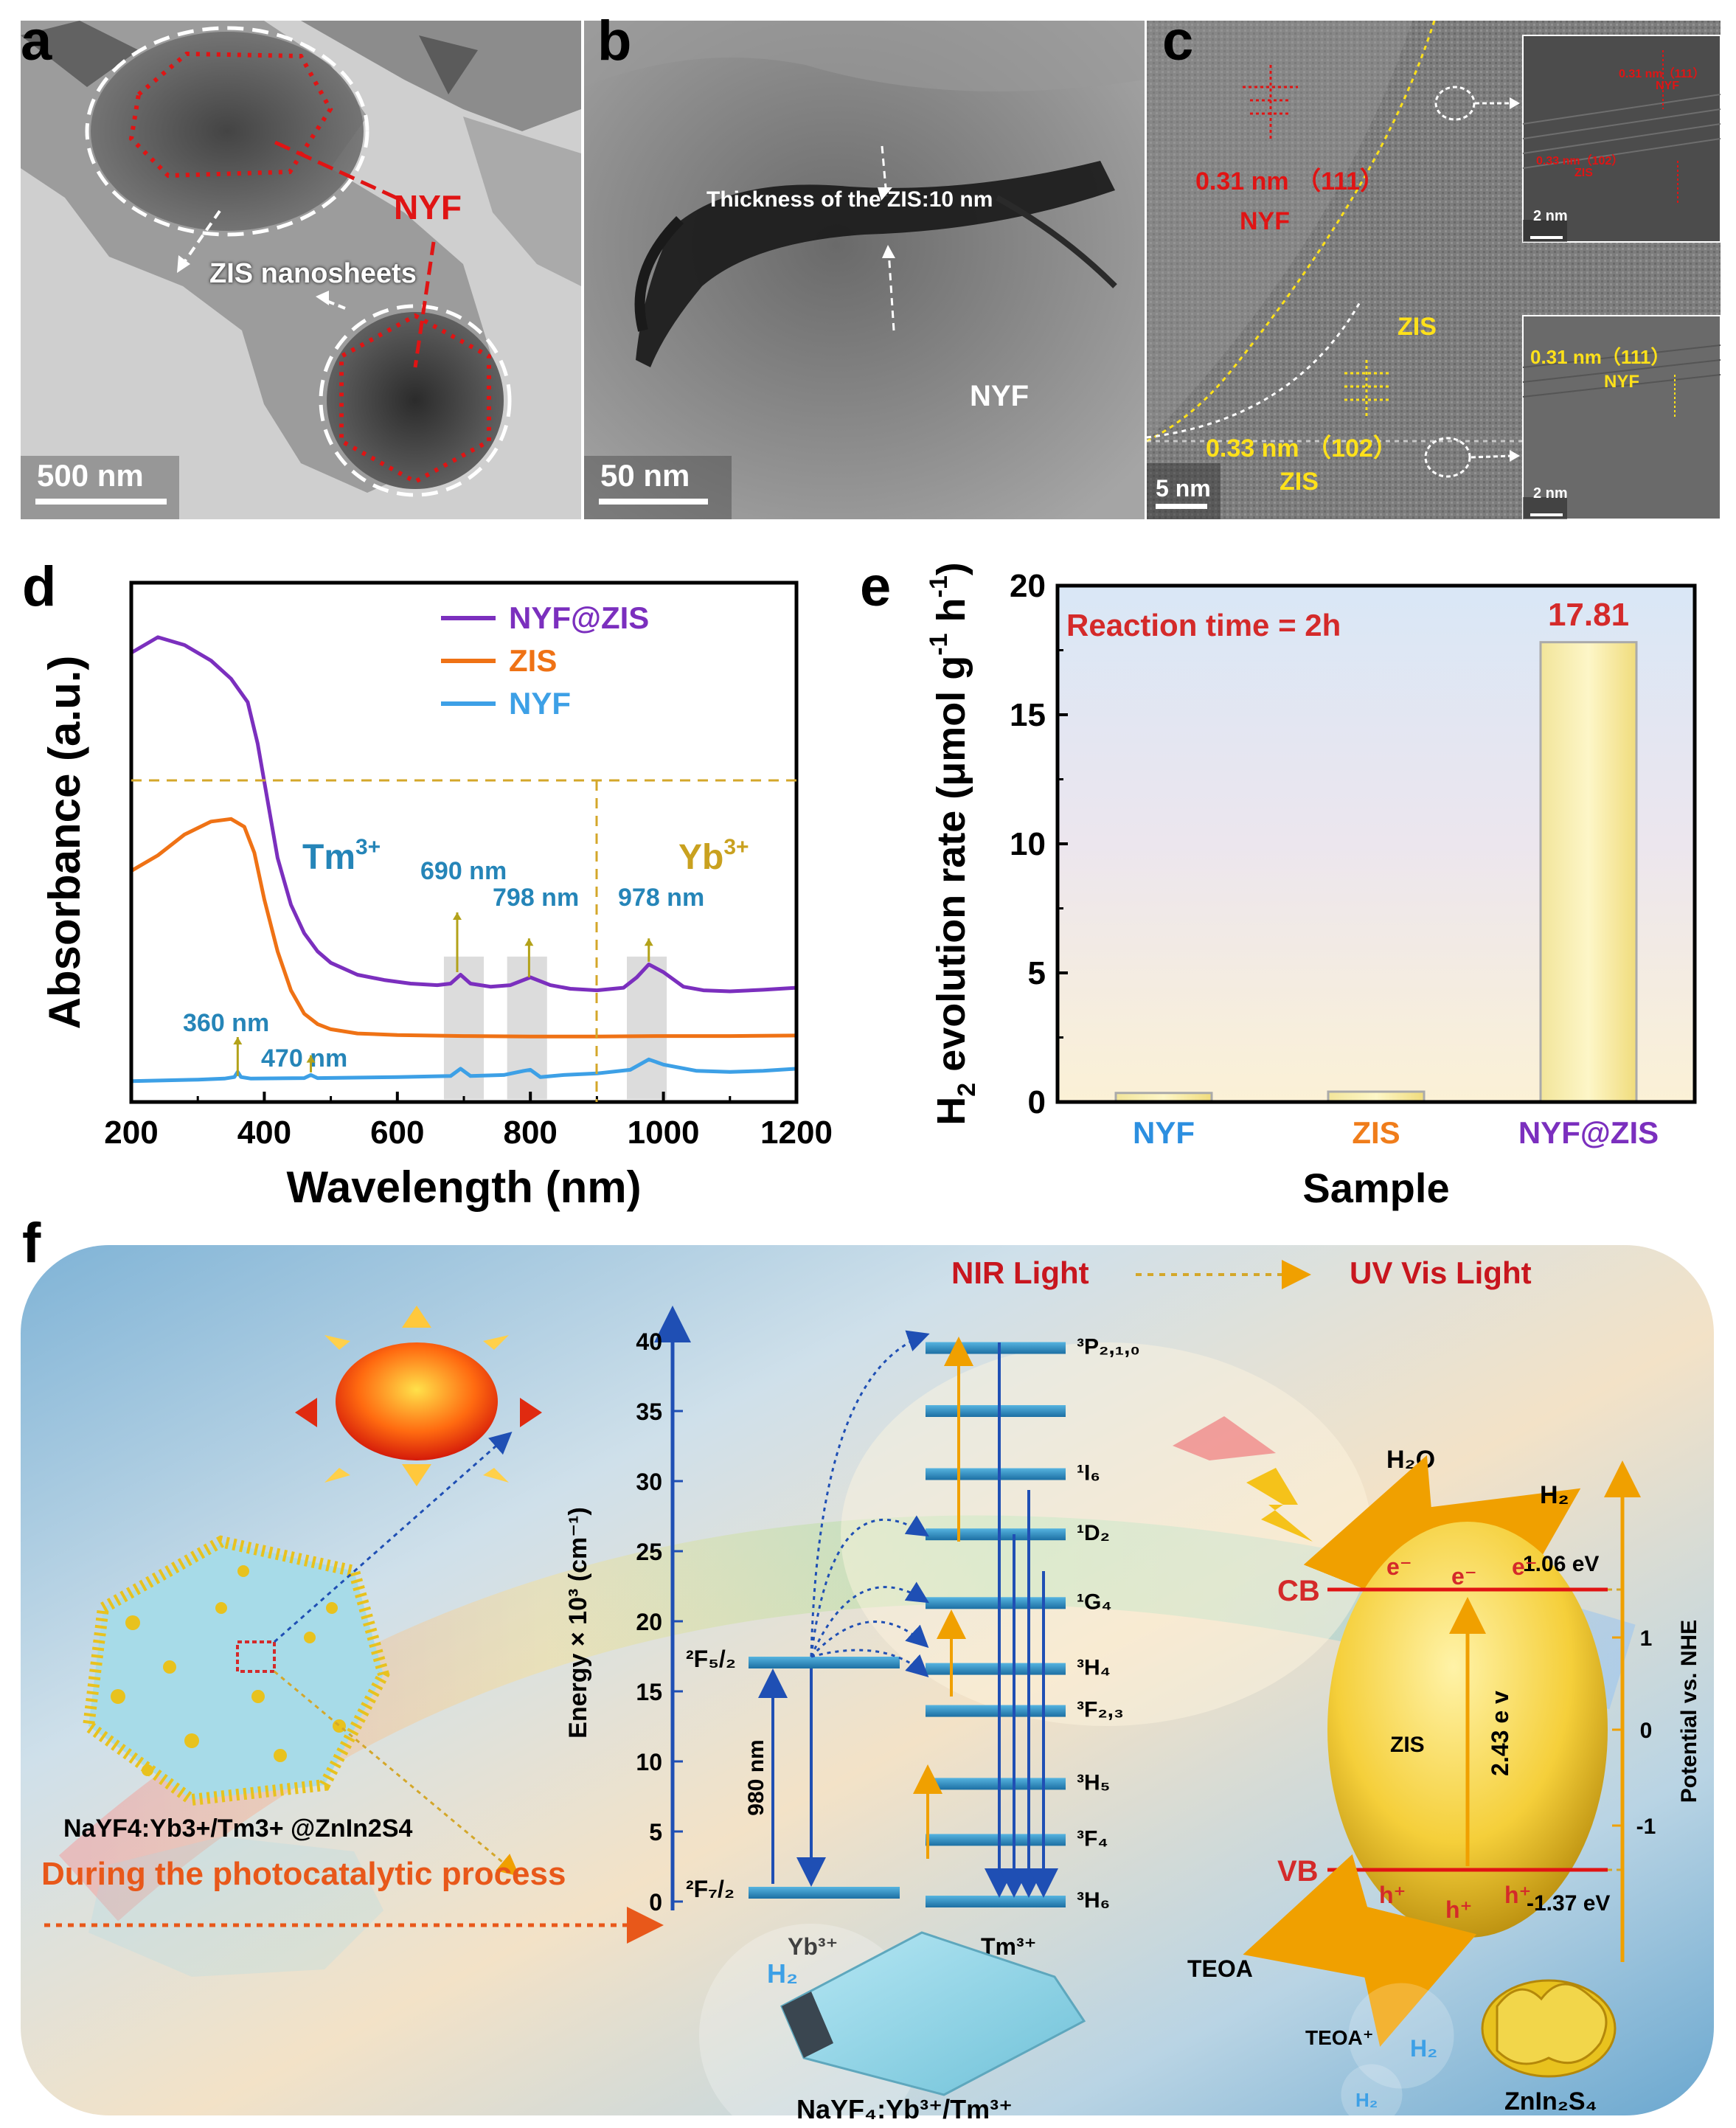  Describe the element at coordinates (649, 1622) in the screenshot. I see `energy-tick-label-20: 20` at that location.